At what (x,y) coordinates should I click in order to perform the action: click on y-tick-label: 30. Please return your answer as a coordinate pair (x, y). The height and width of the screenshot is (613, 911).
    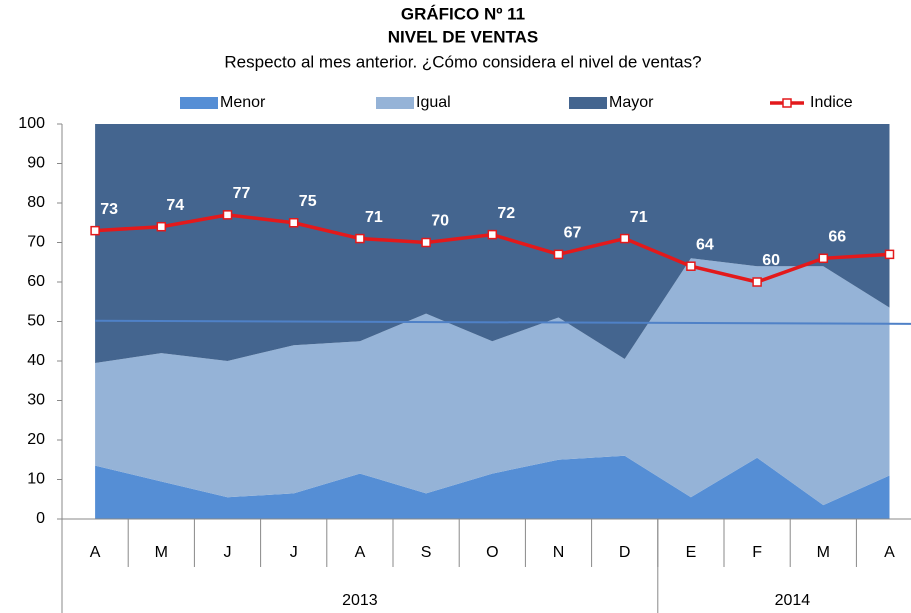
    Looking at the image, I should click on (36, 400).